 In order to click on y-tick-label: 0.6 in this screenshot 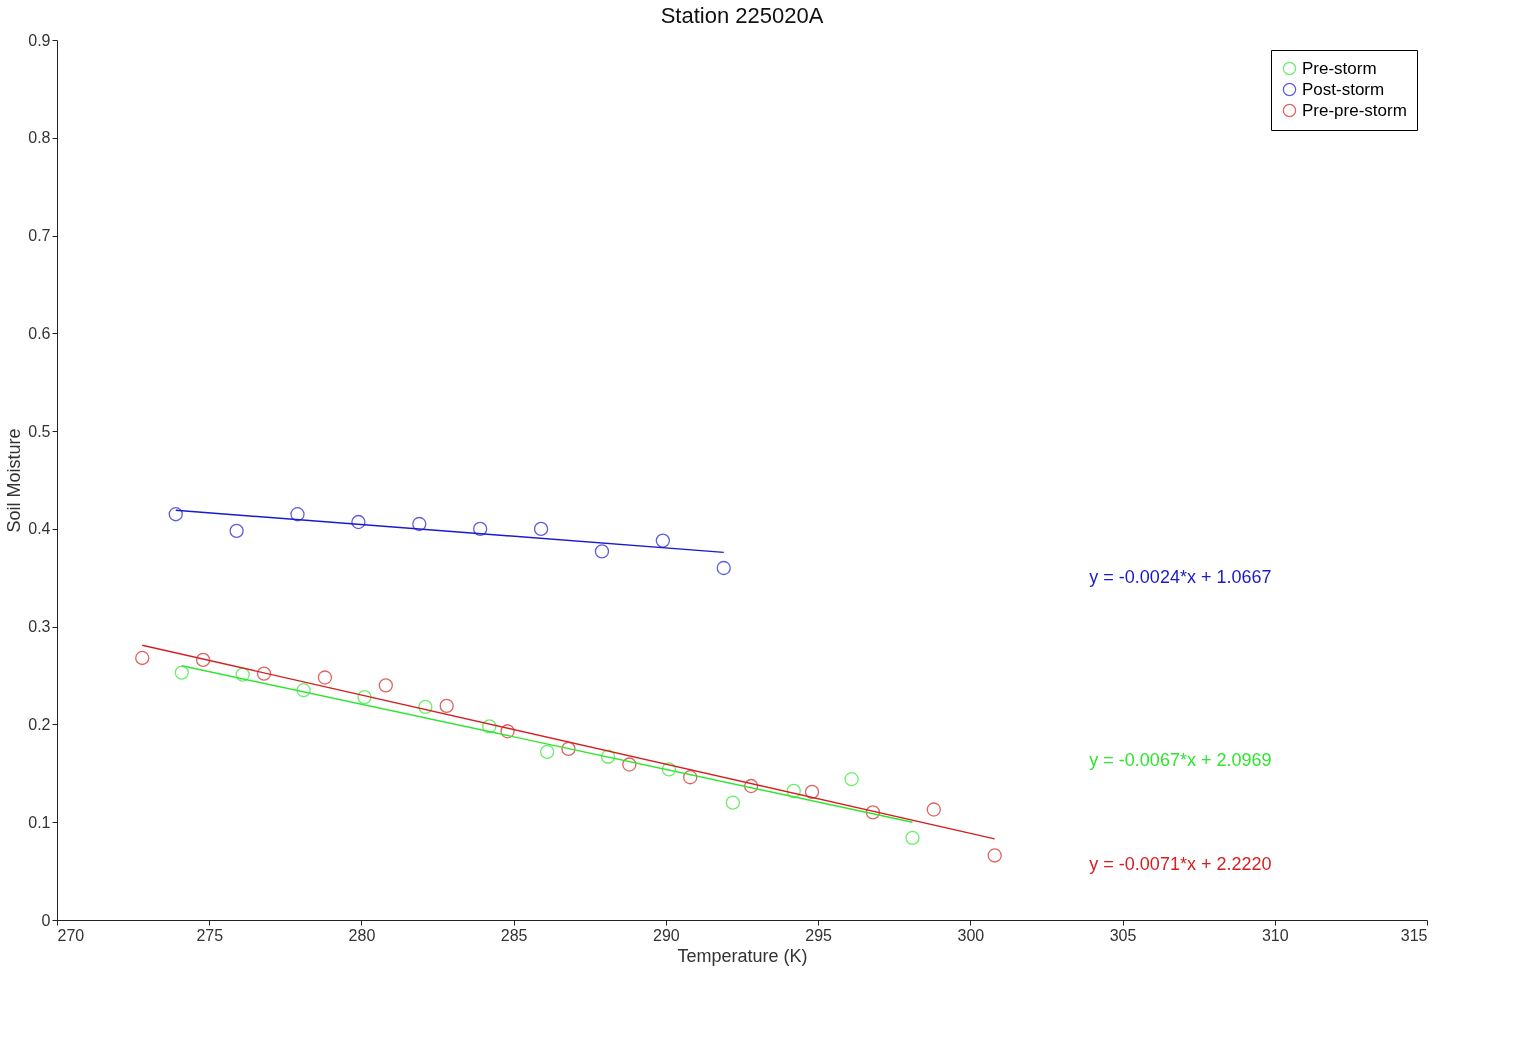, I will do `click(39, 333)`.